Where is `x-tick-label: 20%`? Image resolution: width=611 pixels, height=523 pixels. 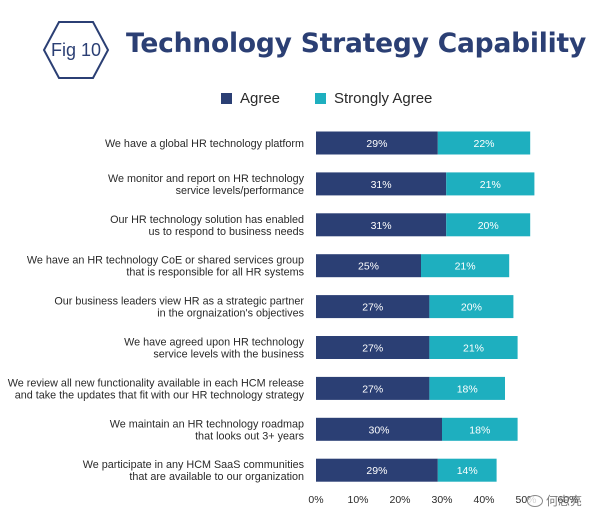 x-tick-label: 20% is located at coordinates (399, 500).